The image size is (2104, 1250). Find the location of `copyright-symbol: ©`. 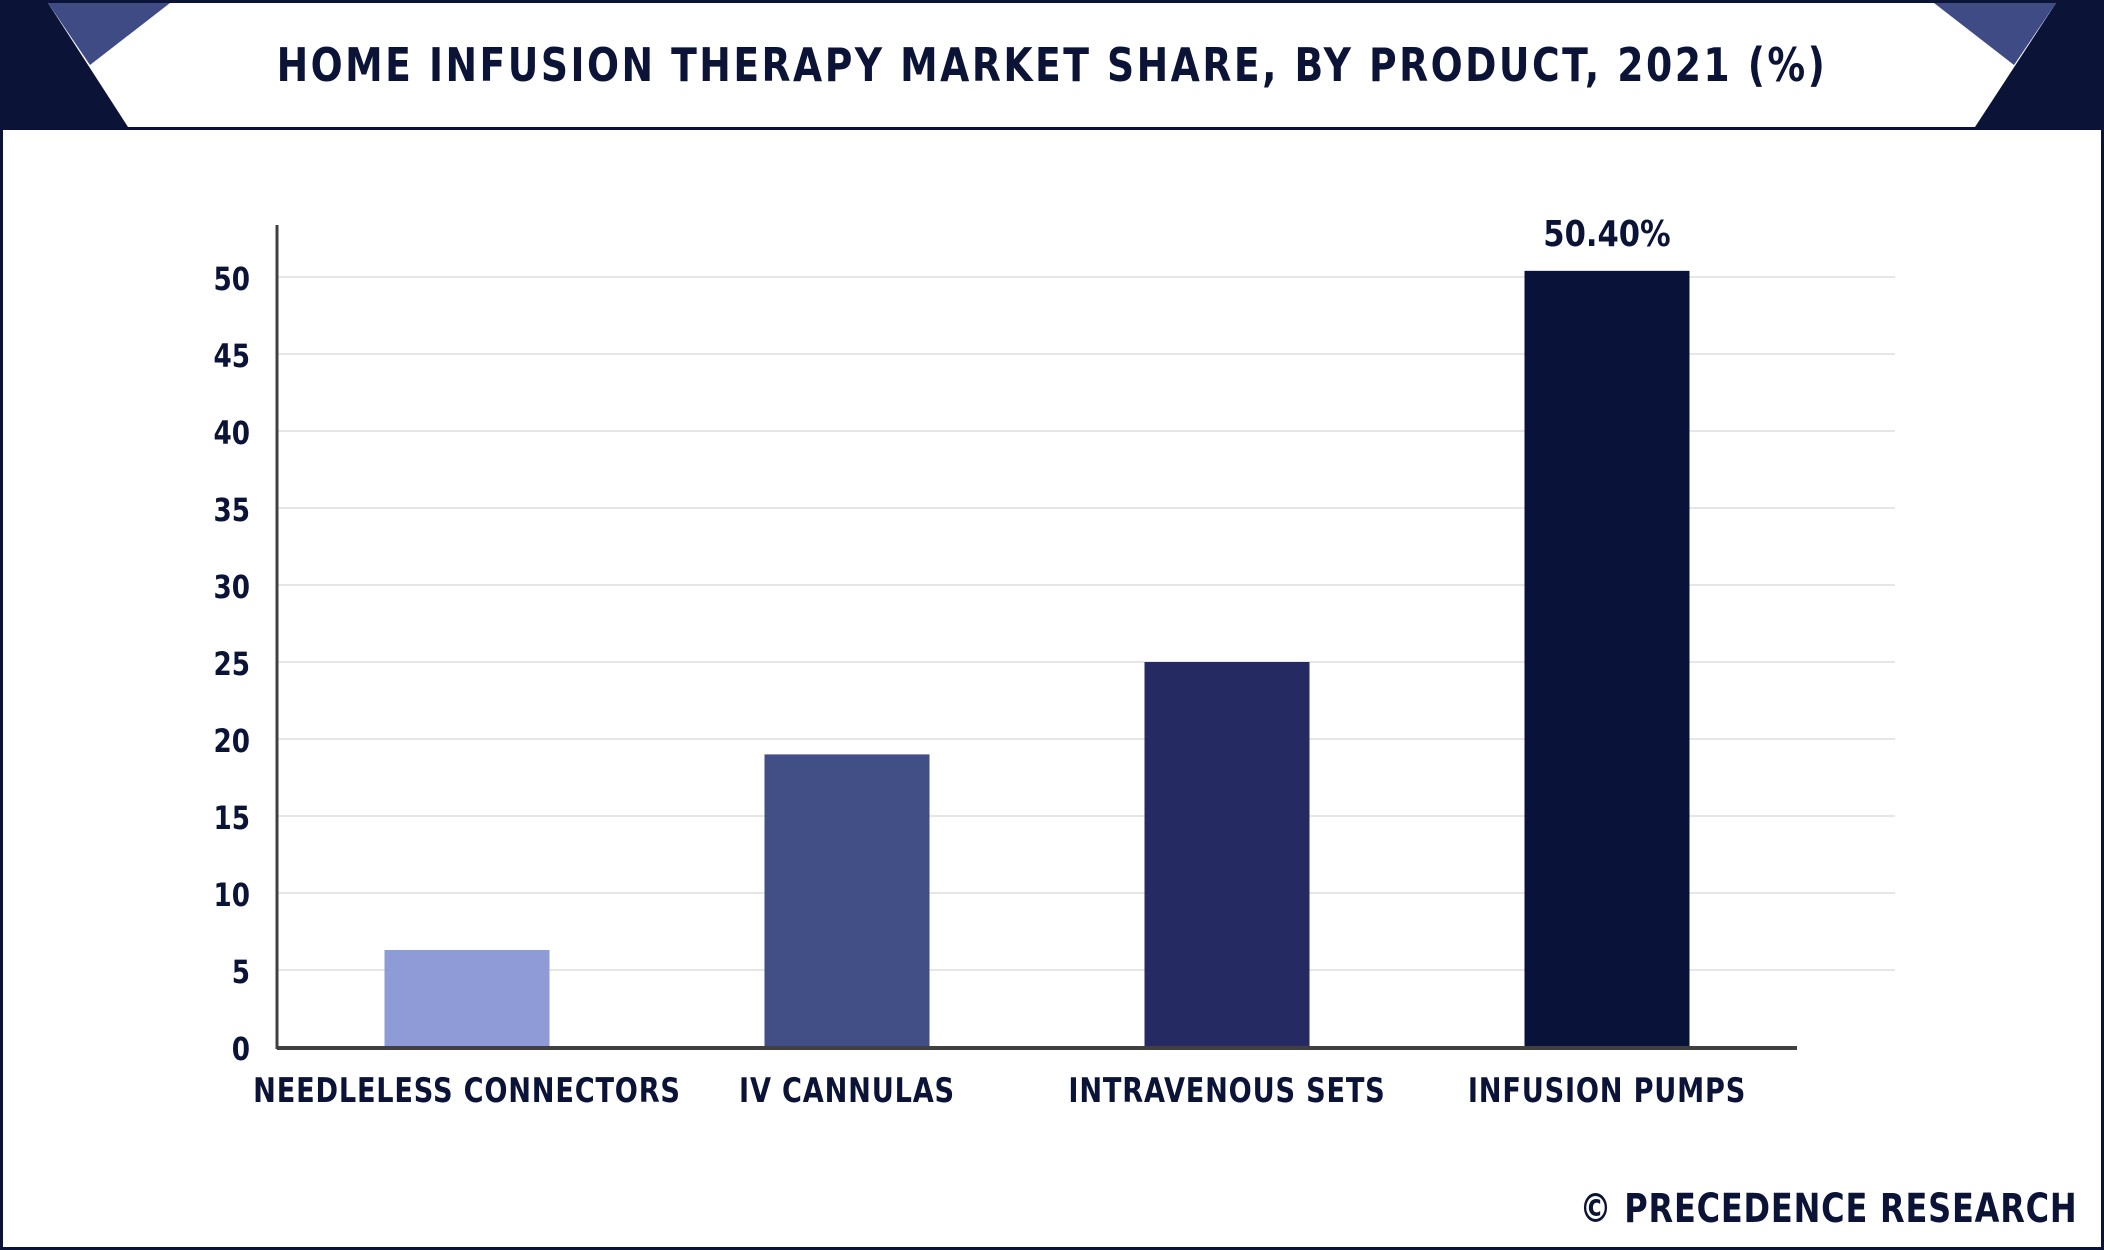

copyright-symbol: © is located at coordinates (1596, 1209).